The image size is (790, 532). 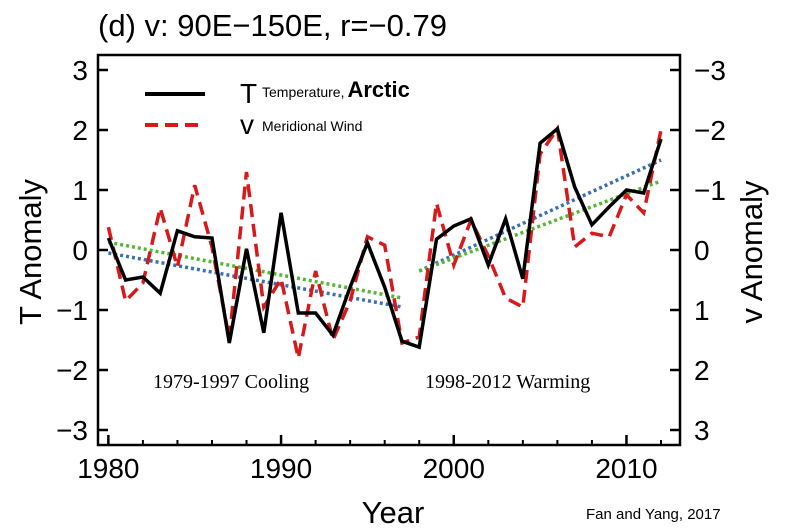 What do you see at coordinates (702, 430) in the screenshot?
I see `y-tick-label-right: 3` at bounding box center [702, 430].